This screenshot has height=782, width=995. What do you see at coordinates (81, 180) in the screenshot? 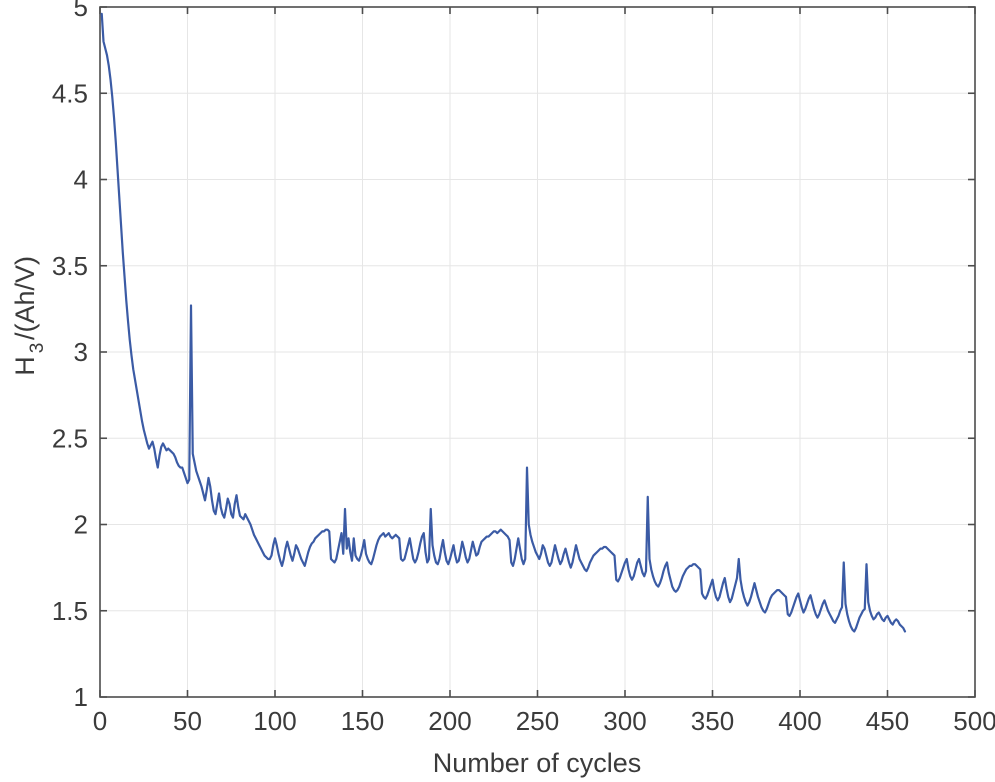
I see `y-tick-label: 4` at bounding box center [81, 180].